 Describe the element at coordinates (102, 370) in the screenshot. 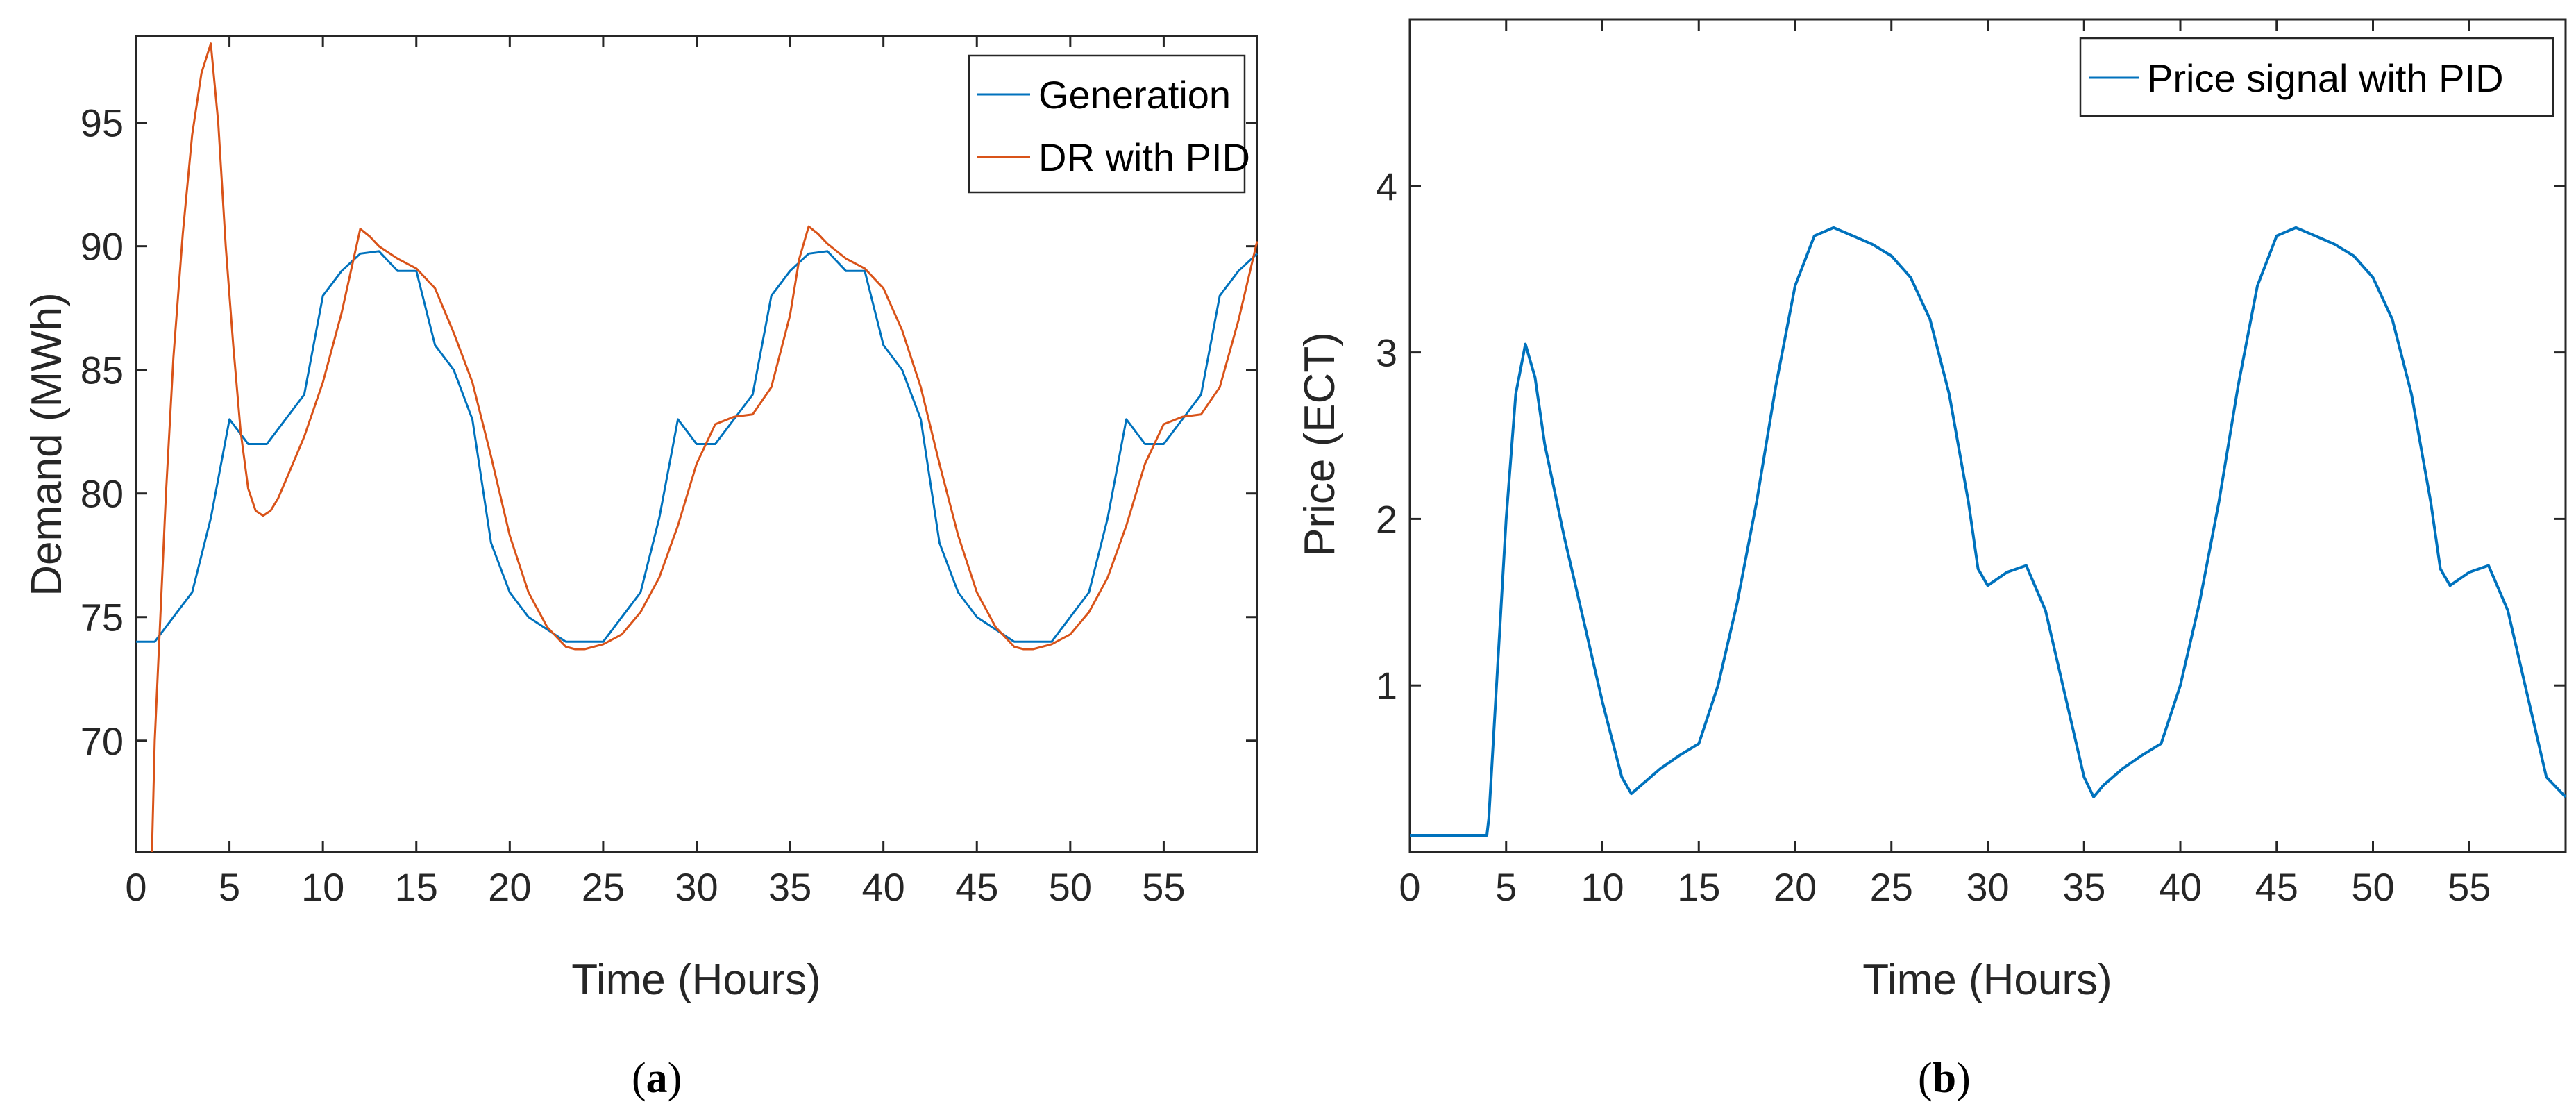

I see `y-tick-label: 85` at that location.